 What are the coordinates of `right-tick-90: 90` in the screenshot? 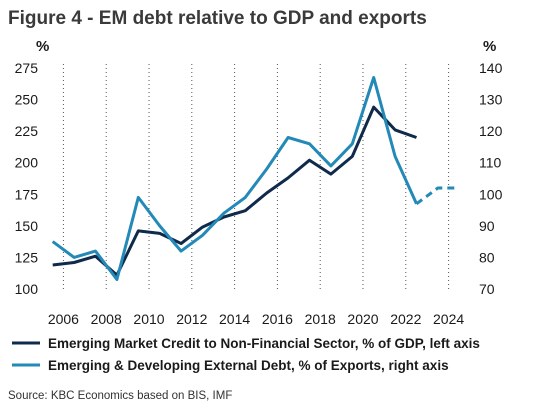 It's located at (487, 226).